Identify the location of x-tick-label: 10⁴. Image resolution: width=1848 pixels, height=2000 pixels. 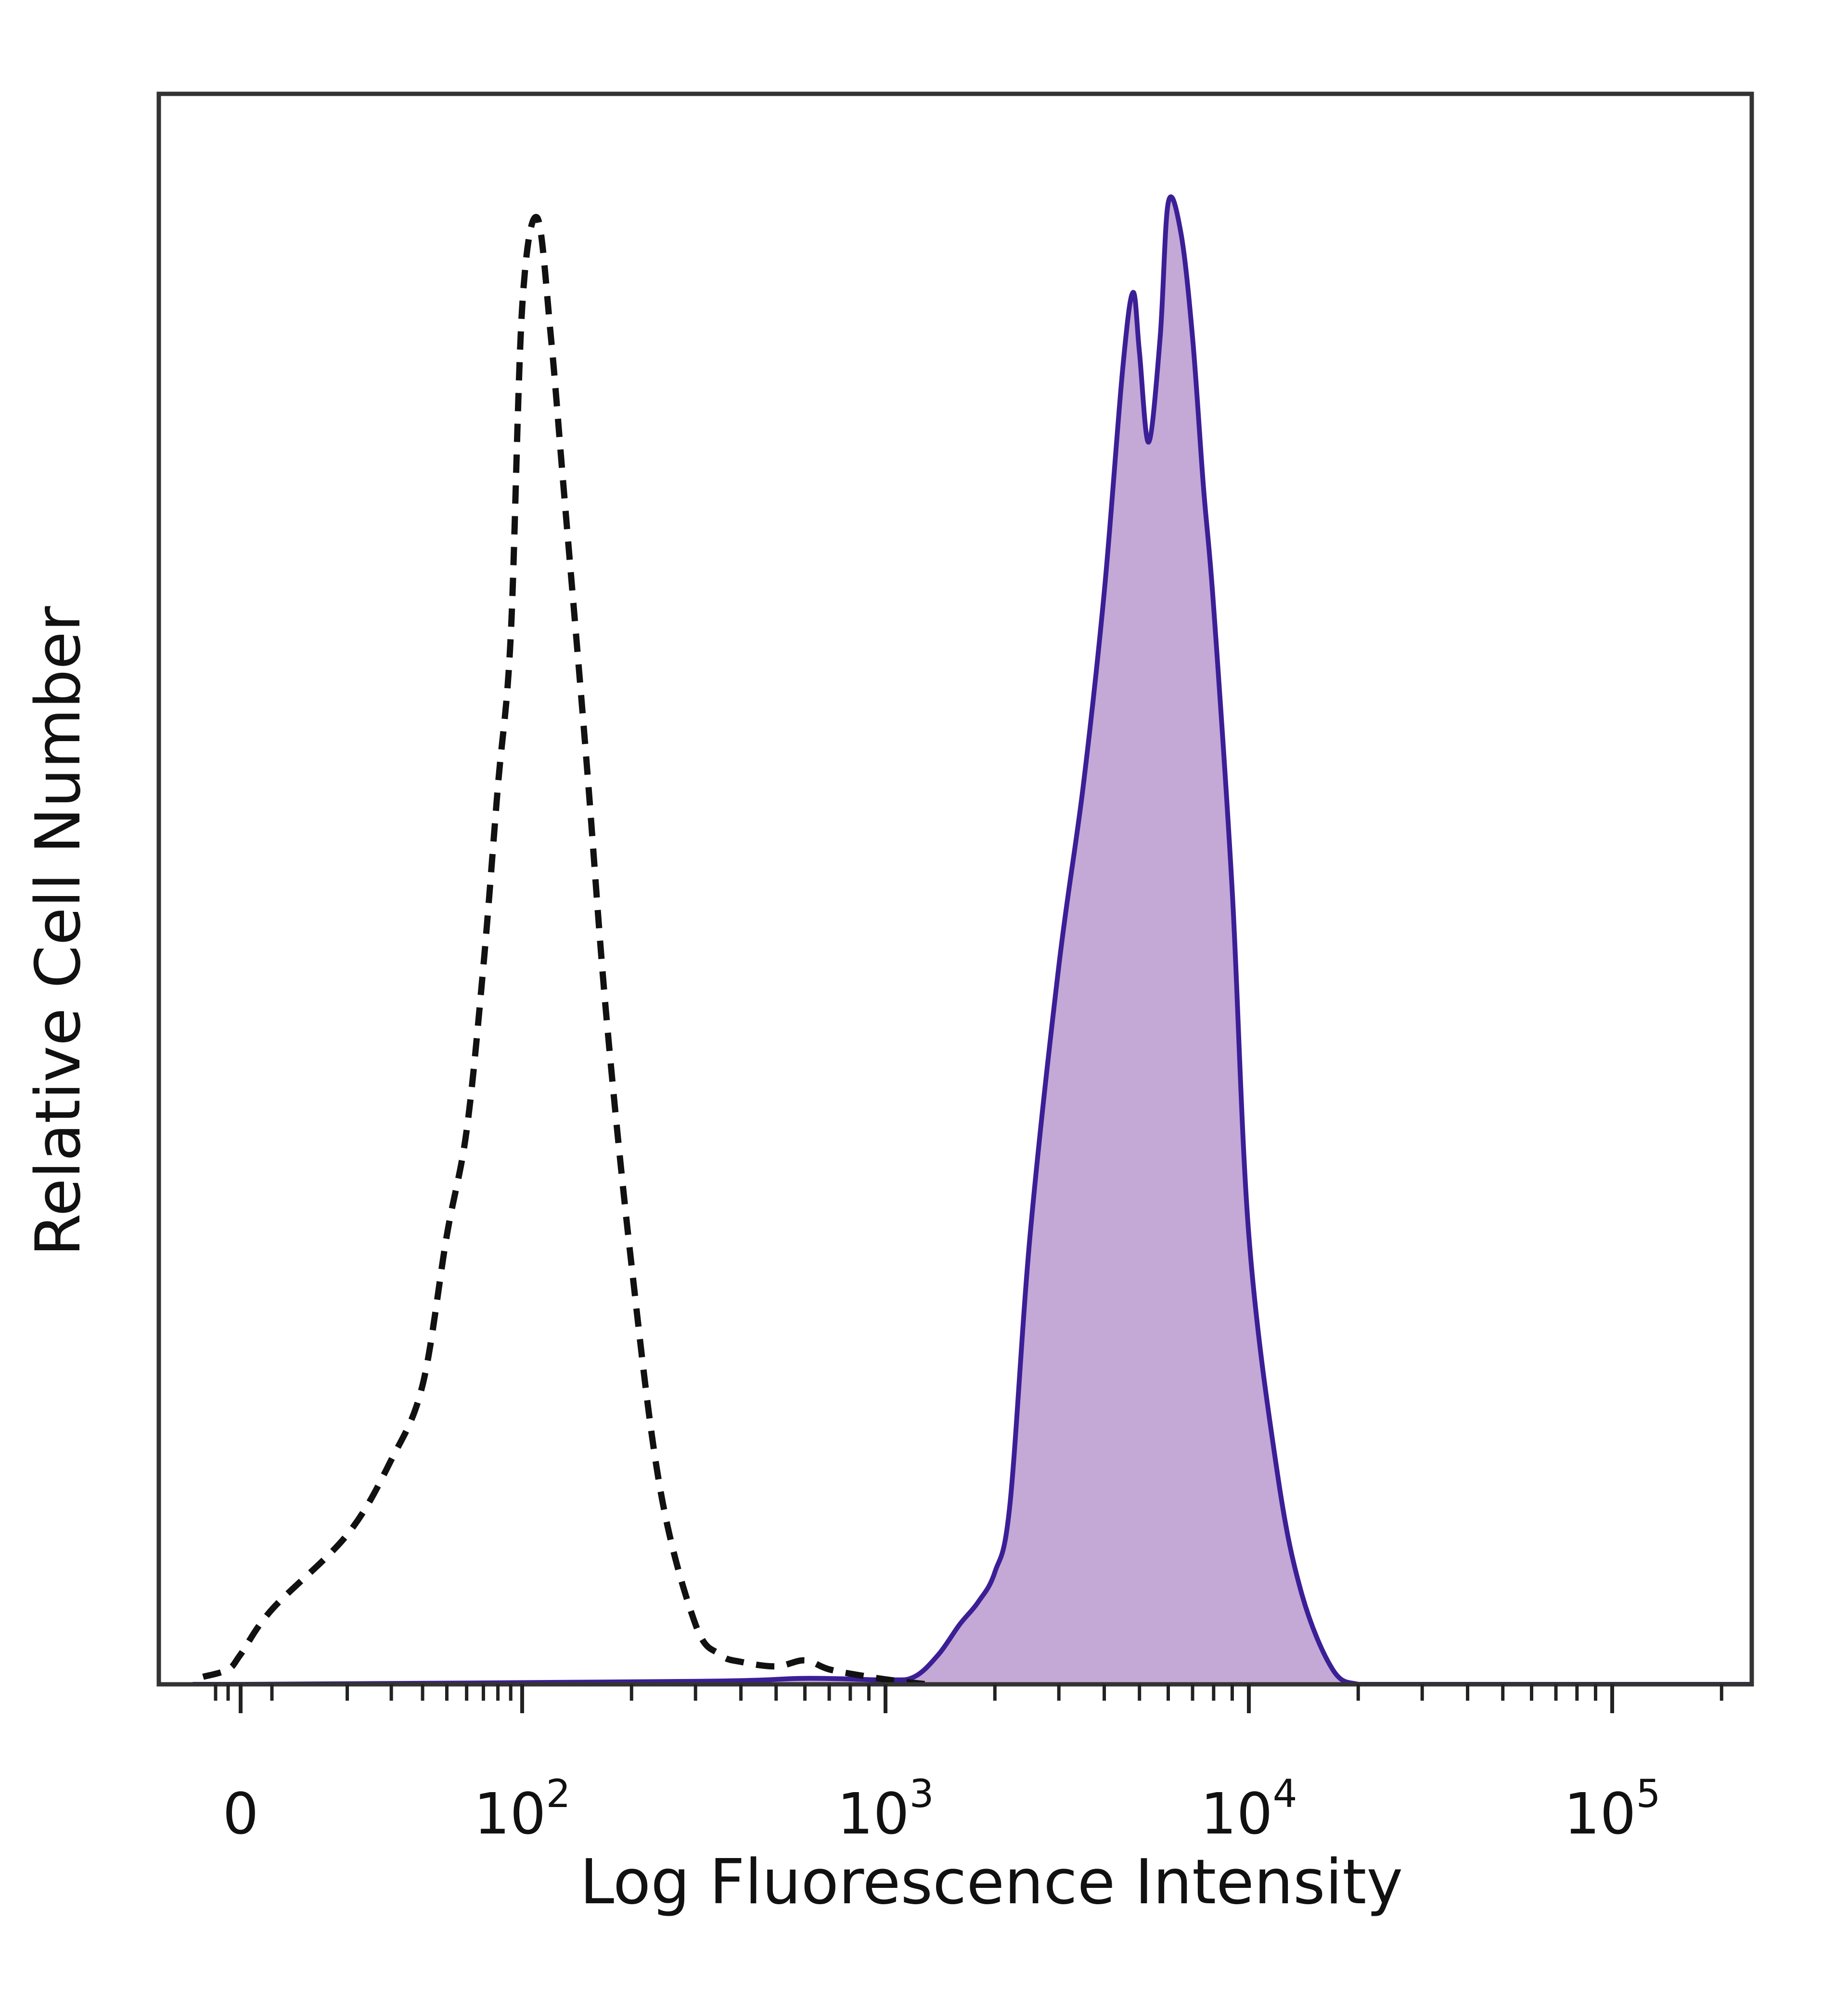
(1248, 1809).